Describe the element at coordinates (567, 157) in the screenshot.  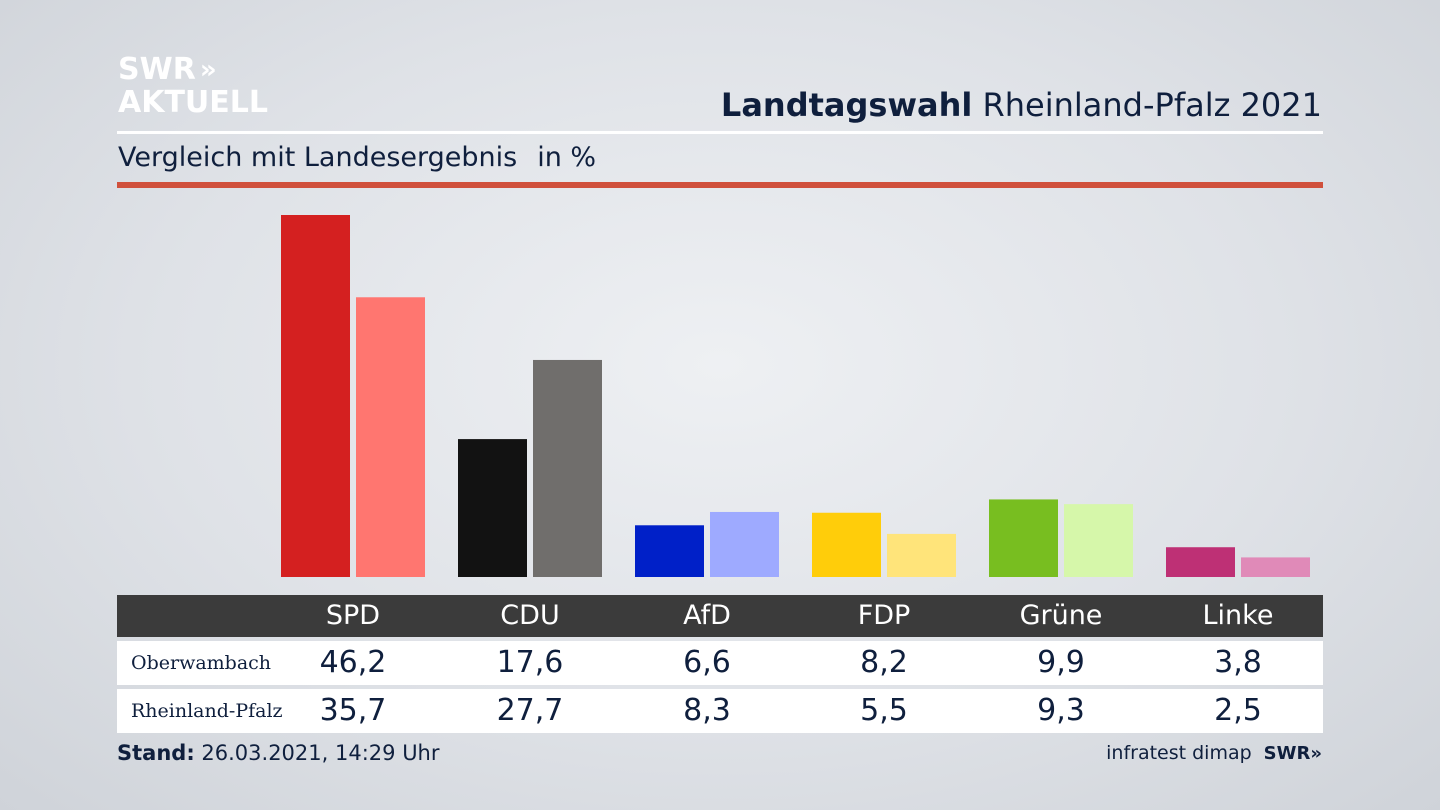
I see `subtitle-unit: in %` at that location.